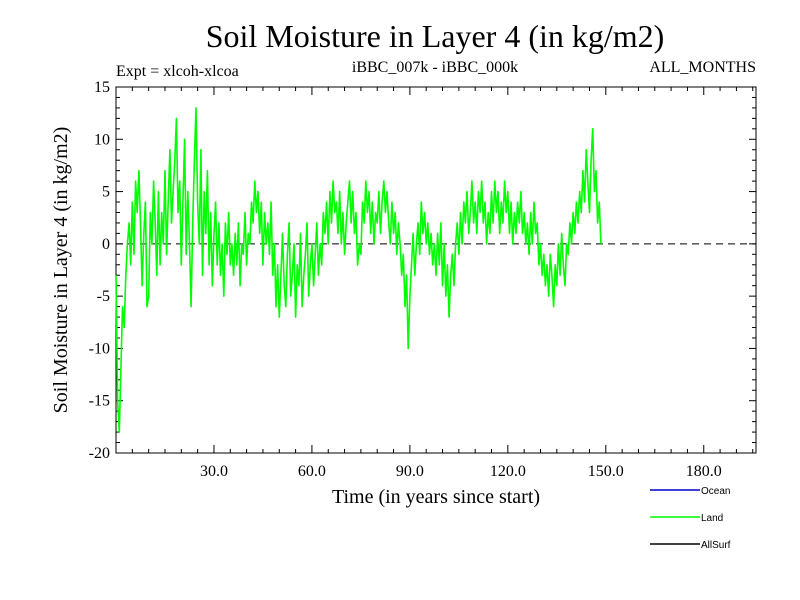  What do you see at coordinates (99, 348) in the screenshot?
I see `y-tick-label: -10` at bounding box center [99, 348].